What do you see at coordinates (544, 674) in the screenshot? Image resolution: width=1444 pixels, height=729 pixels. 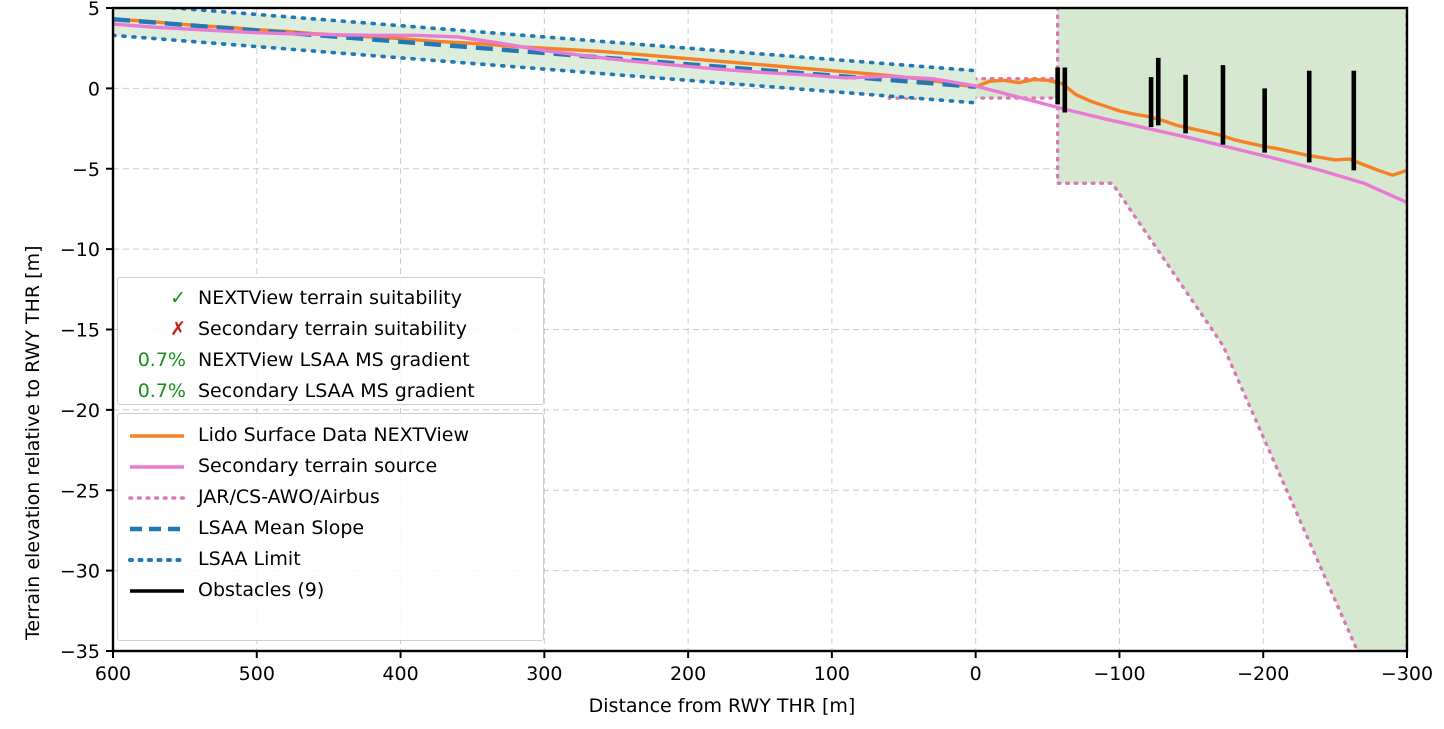 I see `svg-text: 300` at bounding box center [544, 674].